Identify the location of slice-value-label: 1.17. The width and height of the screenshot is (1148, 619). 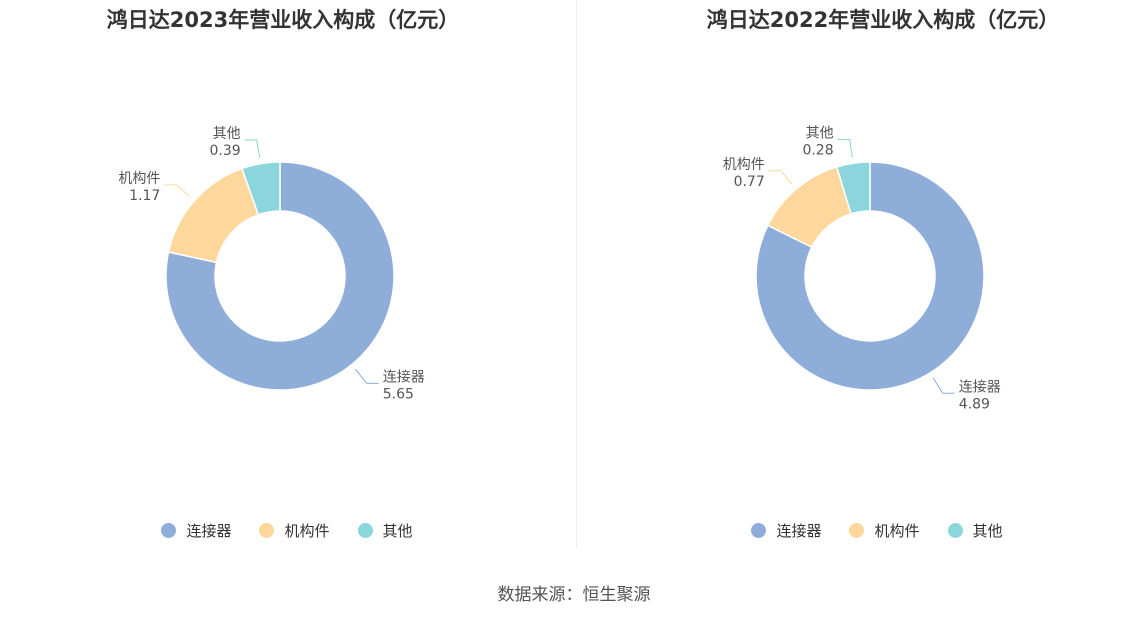
(144, 196).